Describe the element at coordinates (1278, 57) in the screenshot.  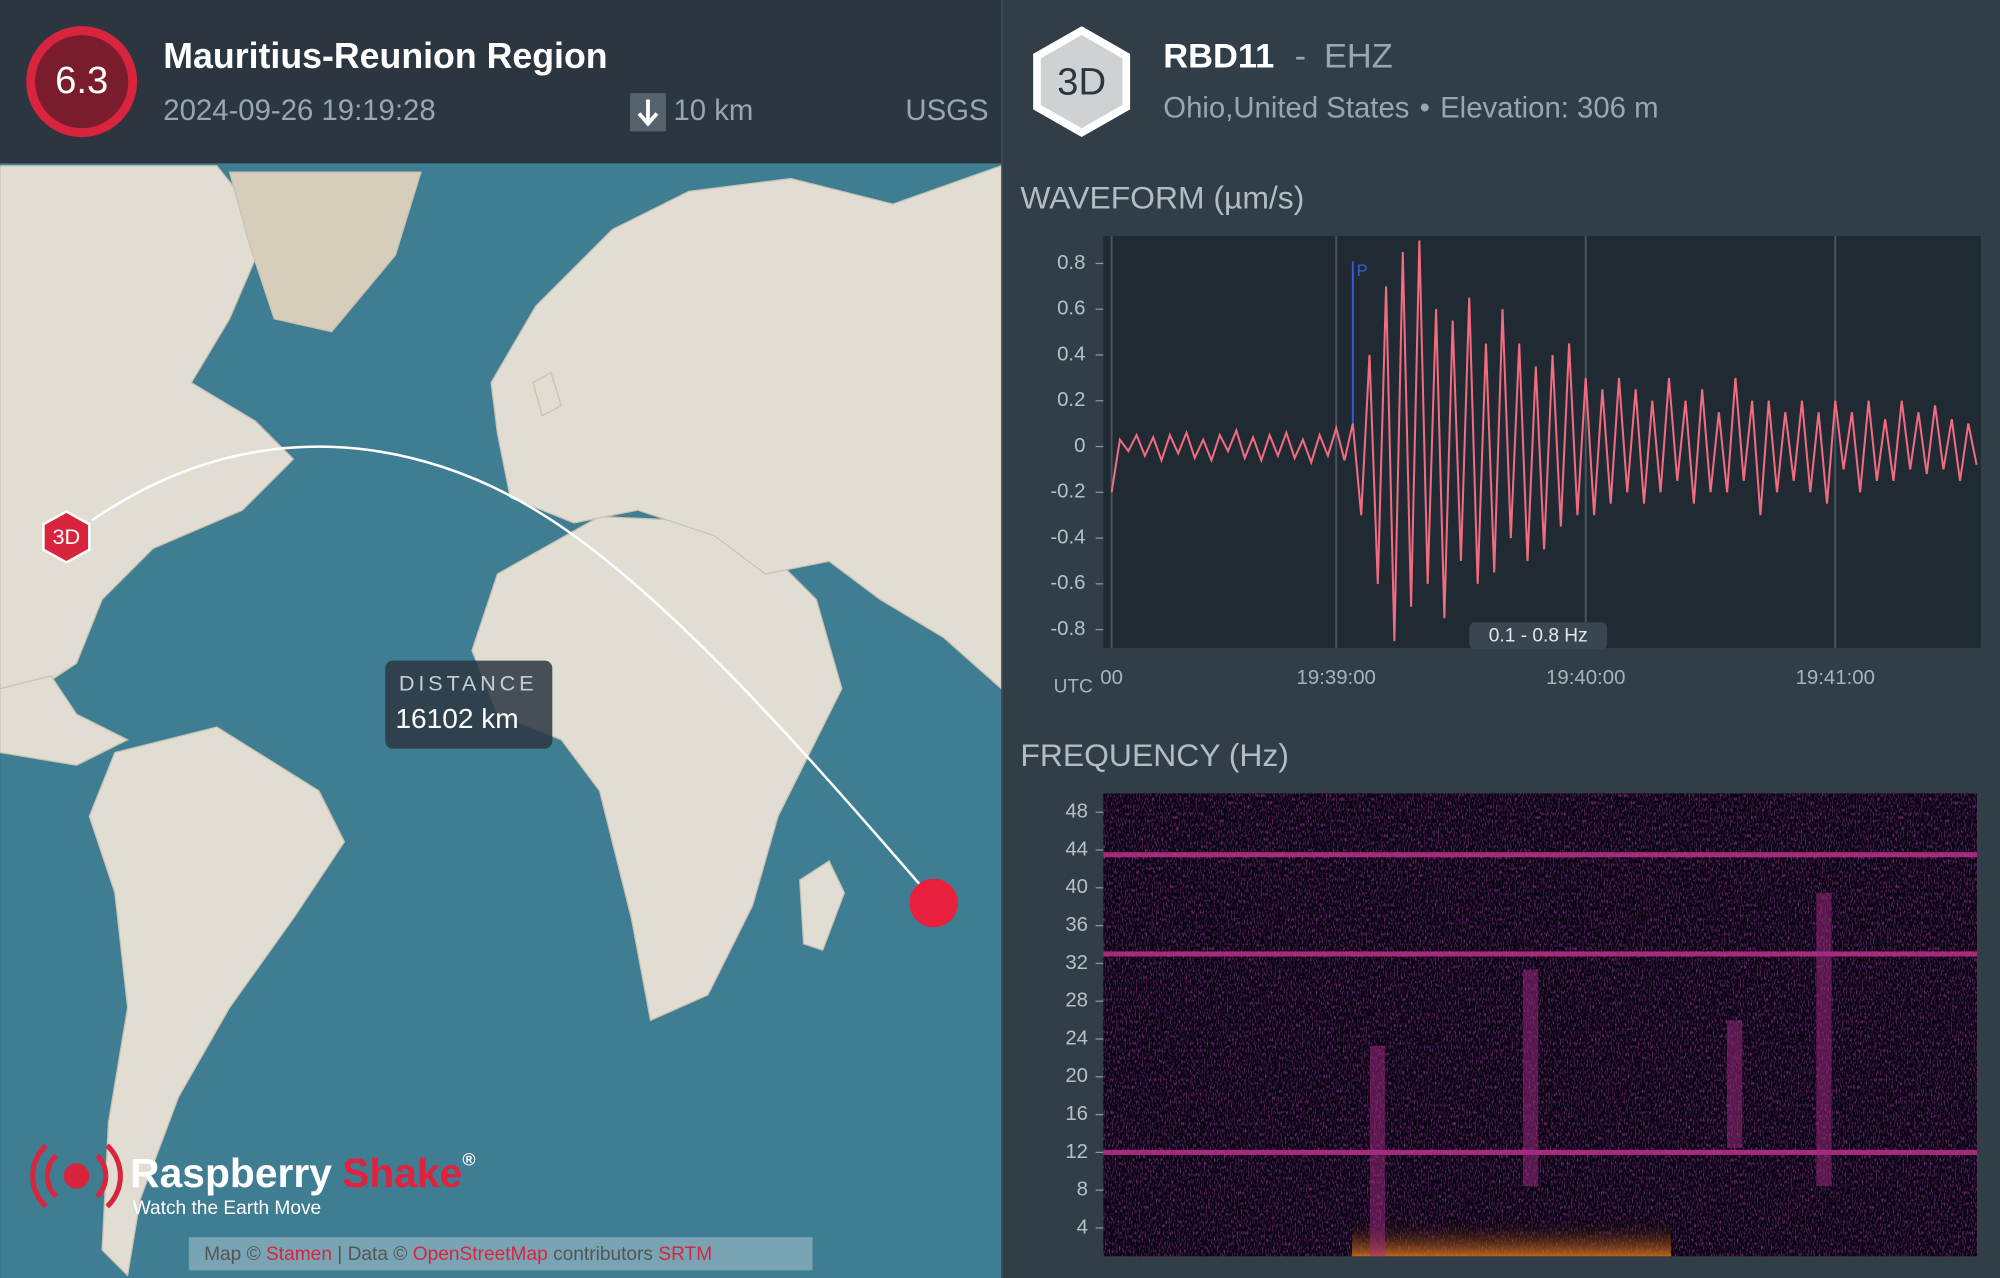
I see `station-title: RBD11- EHZ` at that location.